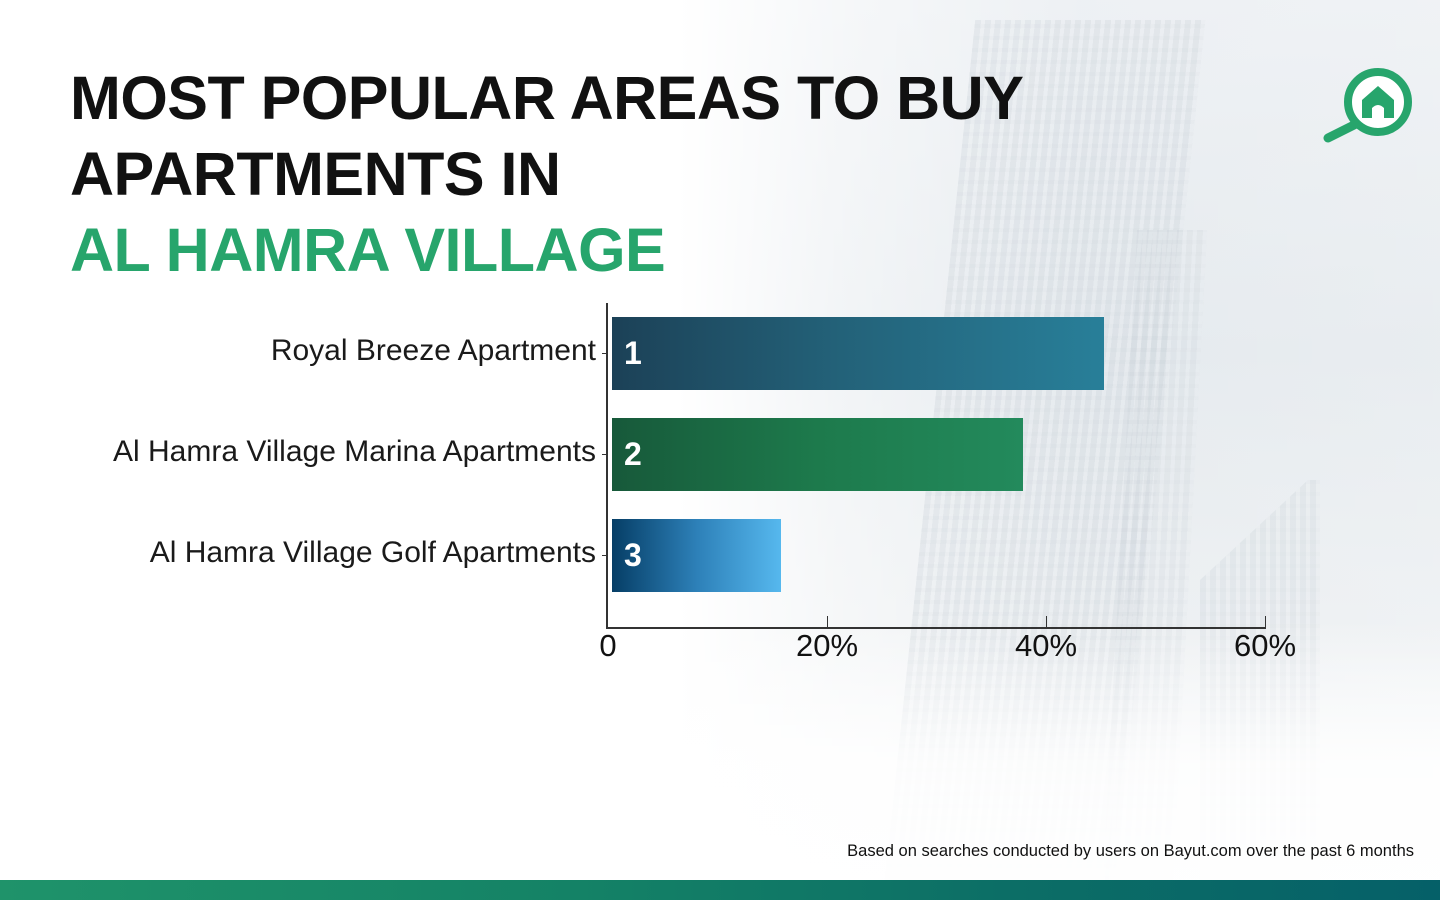  I want to click on bar: 2, so click(817, 454).